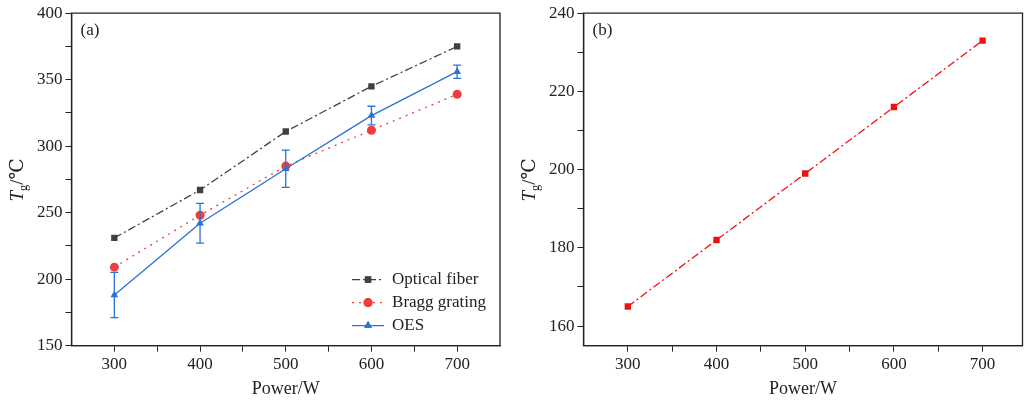  I want to click on annotation: (a), so click(90, 30).